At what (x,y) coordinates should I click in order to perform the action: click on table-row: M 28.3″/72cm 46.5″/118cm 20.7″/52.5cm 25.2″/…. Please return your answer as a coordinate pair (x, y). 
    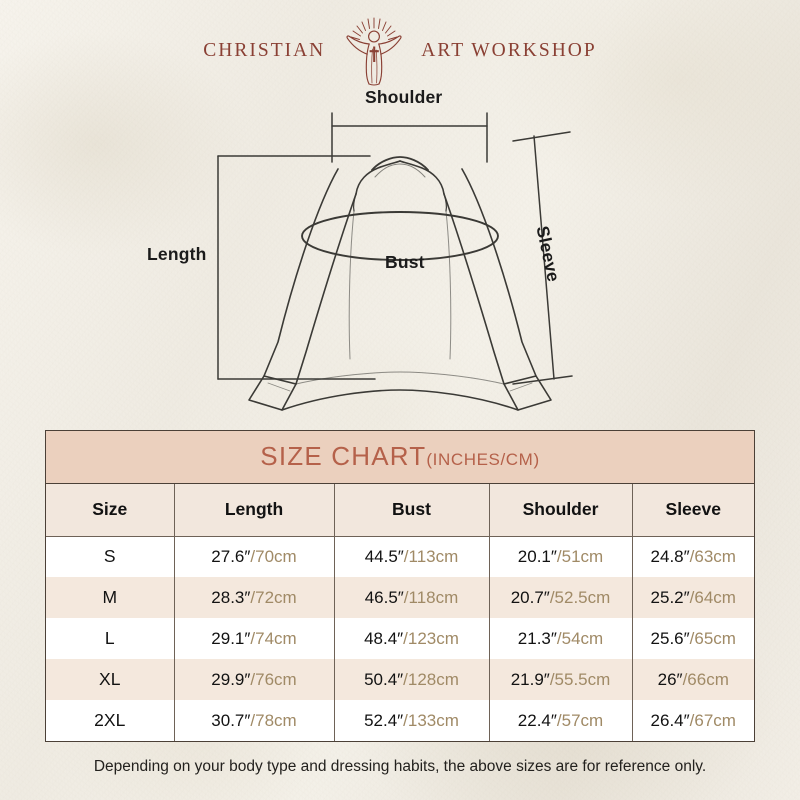
    Looking at the image, I should click on (400, 597).